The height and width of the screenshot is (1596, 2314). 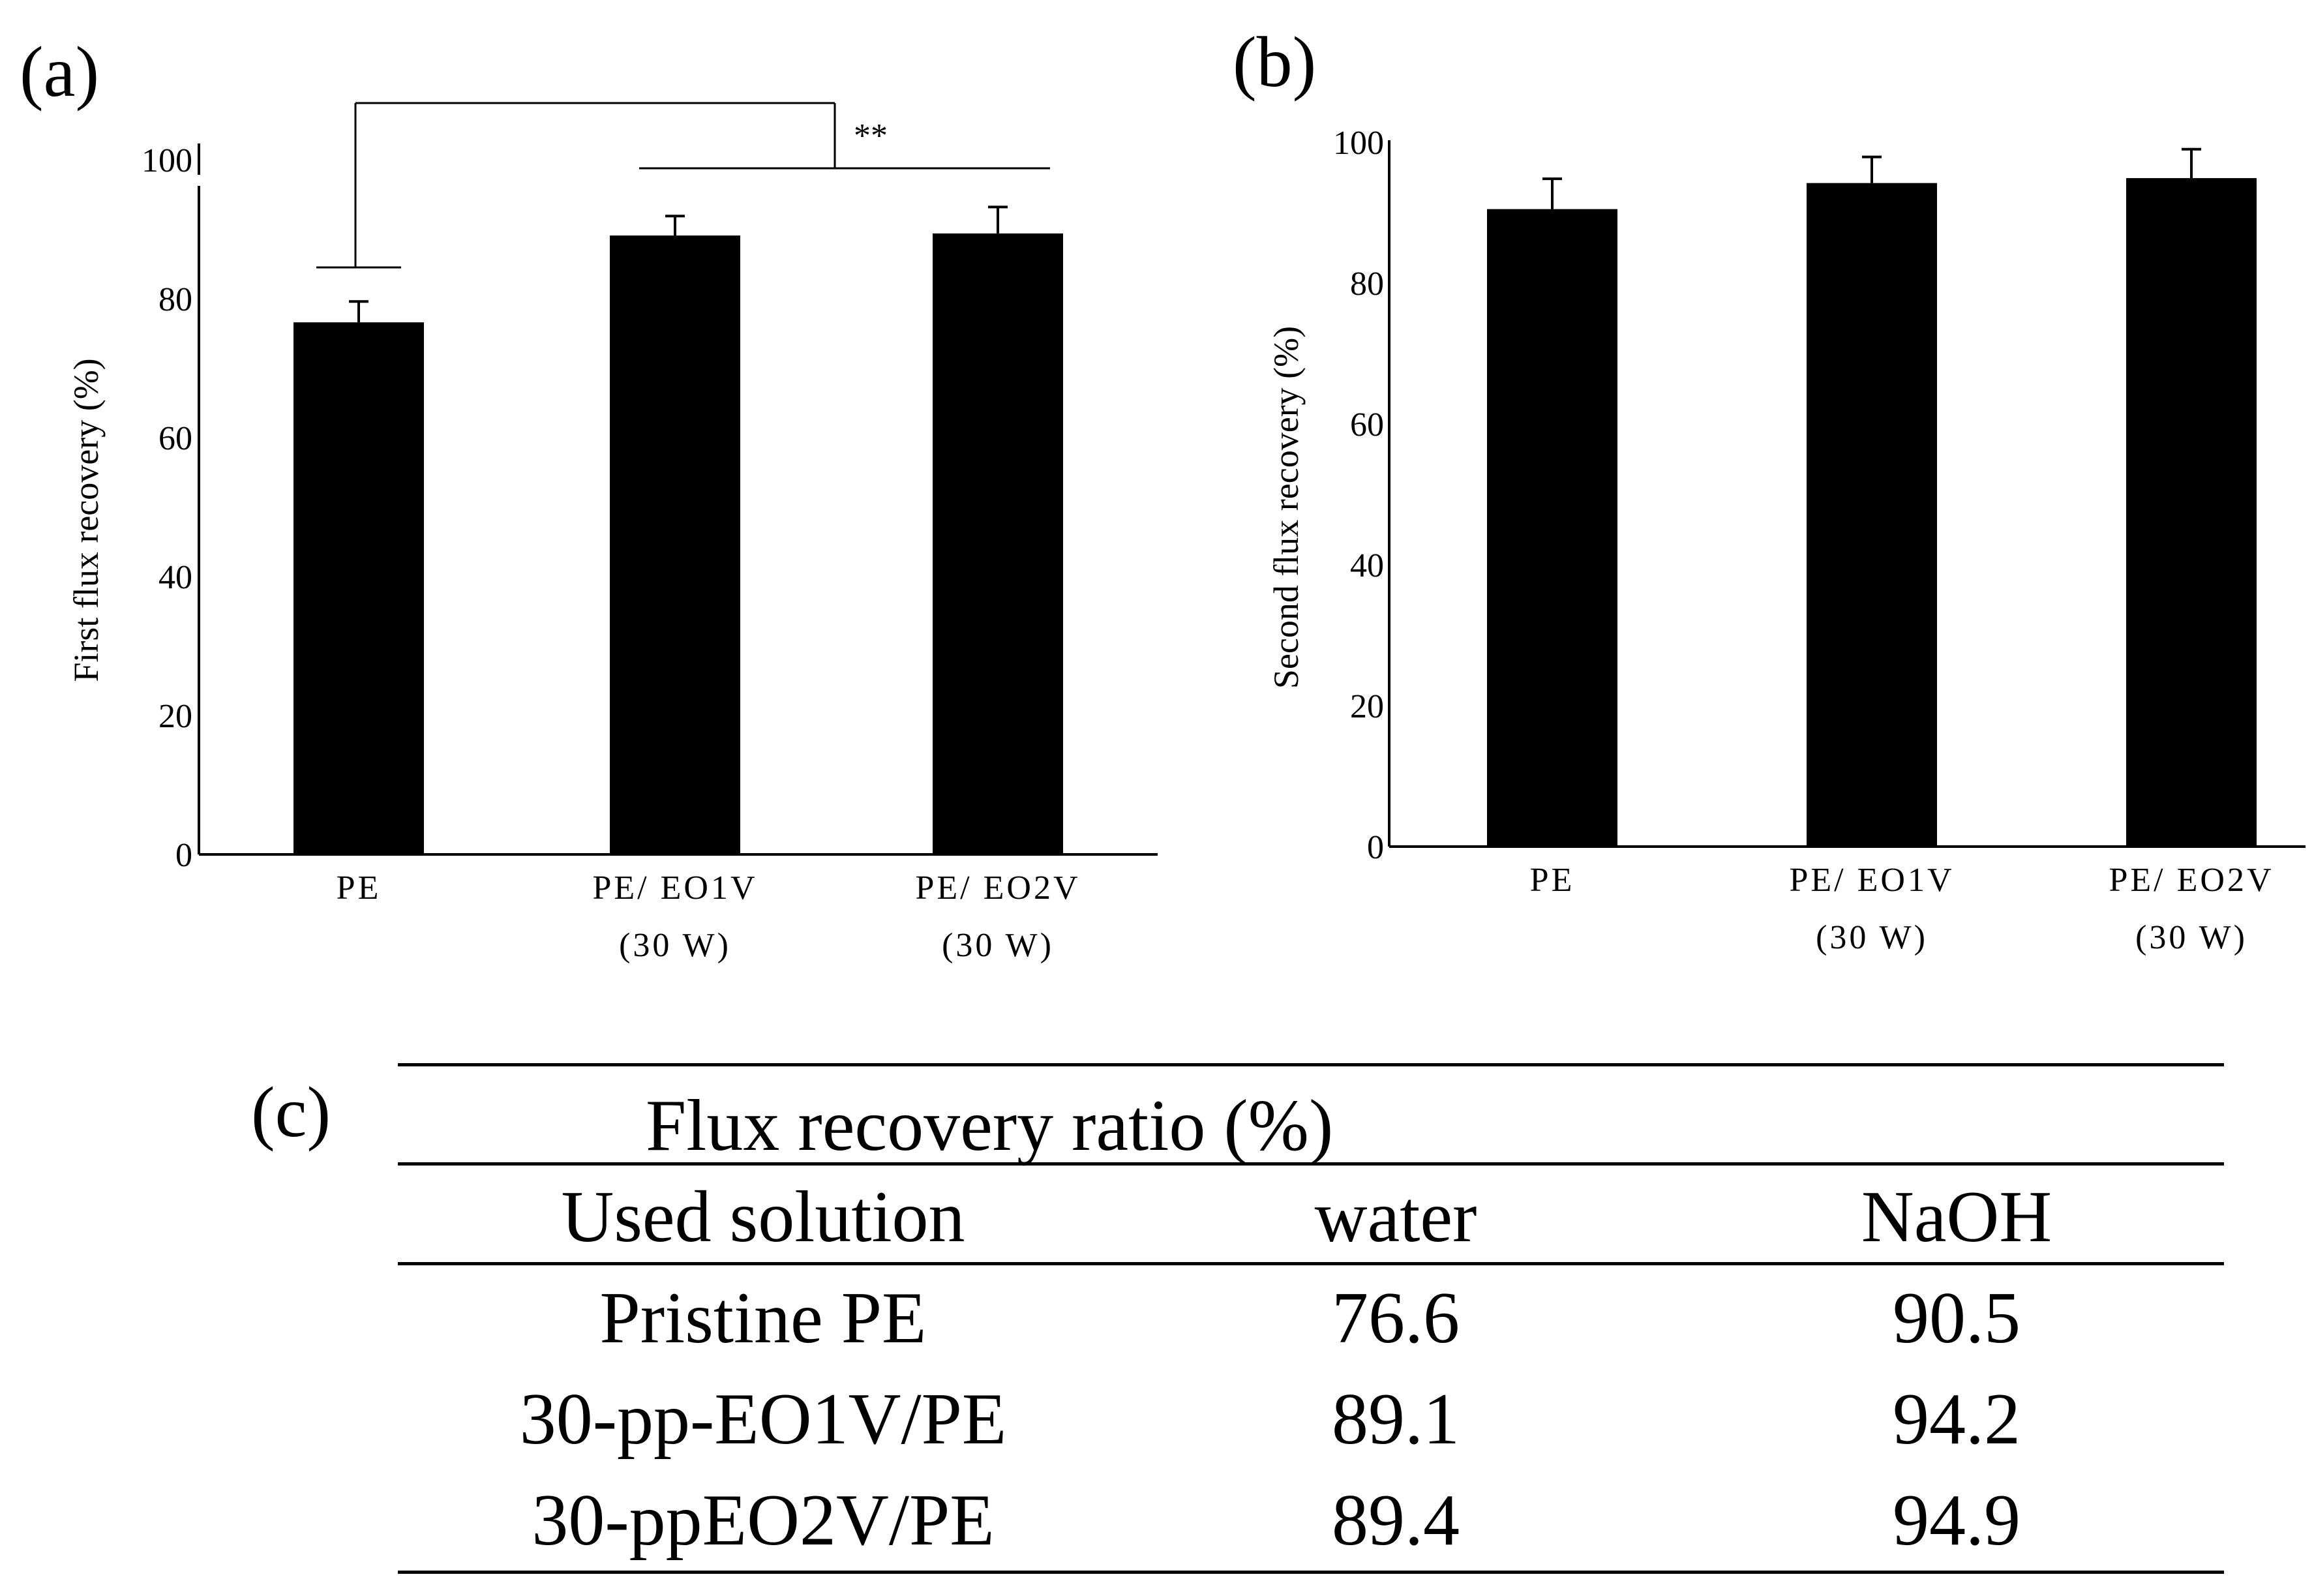 I want to click on panel-a-label: (a), so click(x=60, y=72).